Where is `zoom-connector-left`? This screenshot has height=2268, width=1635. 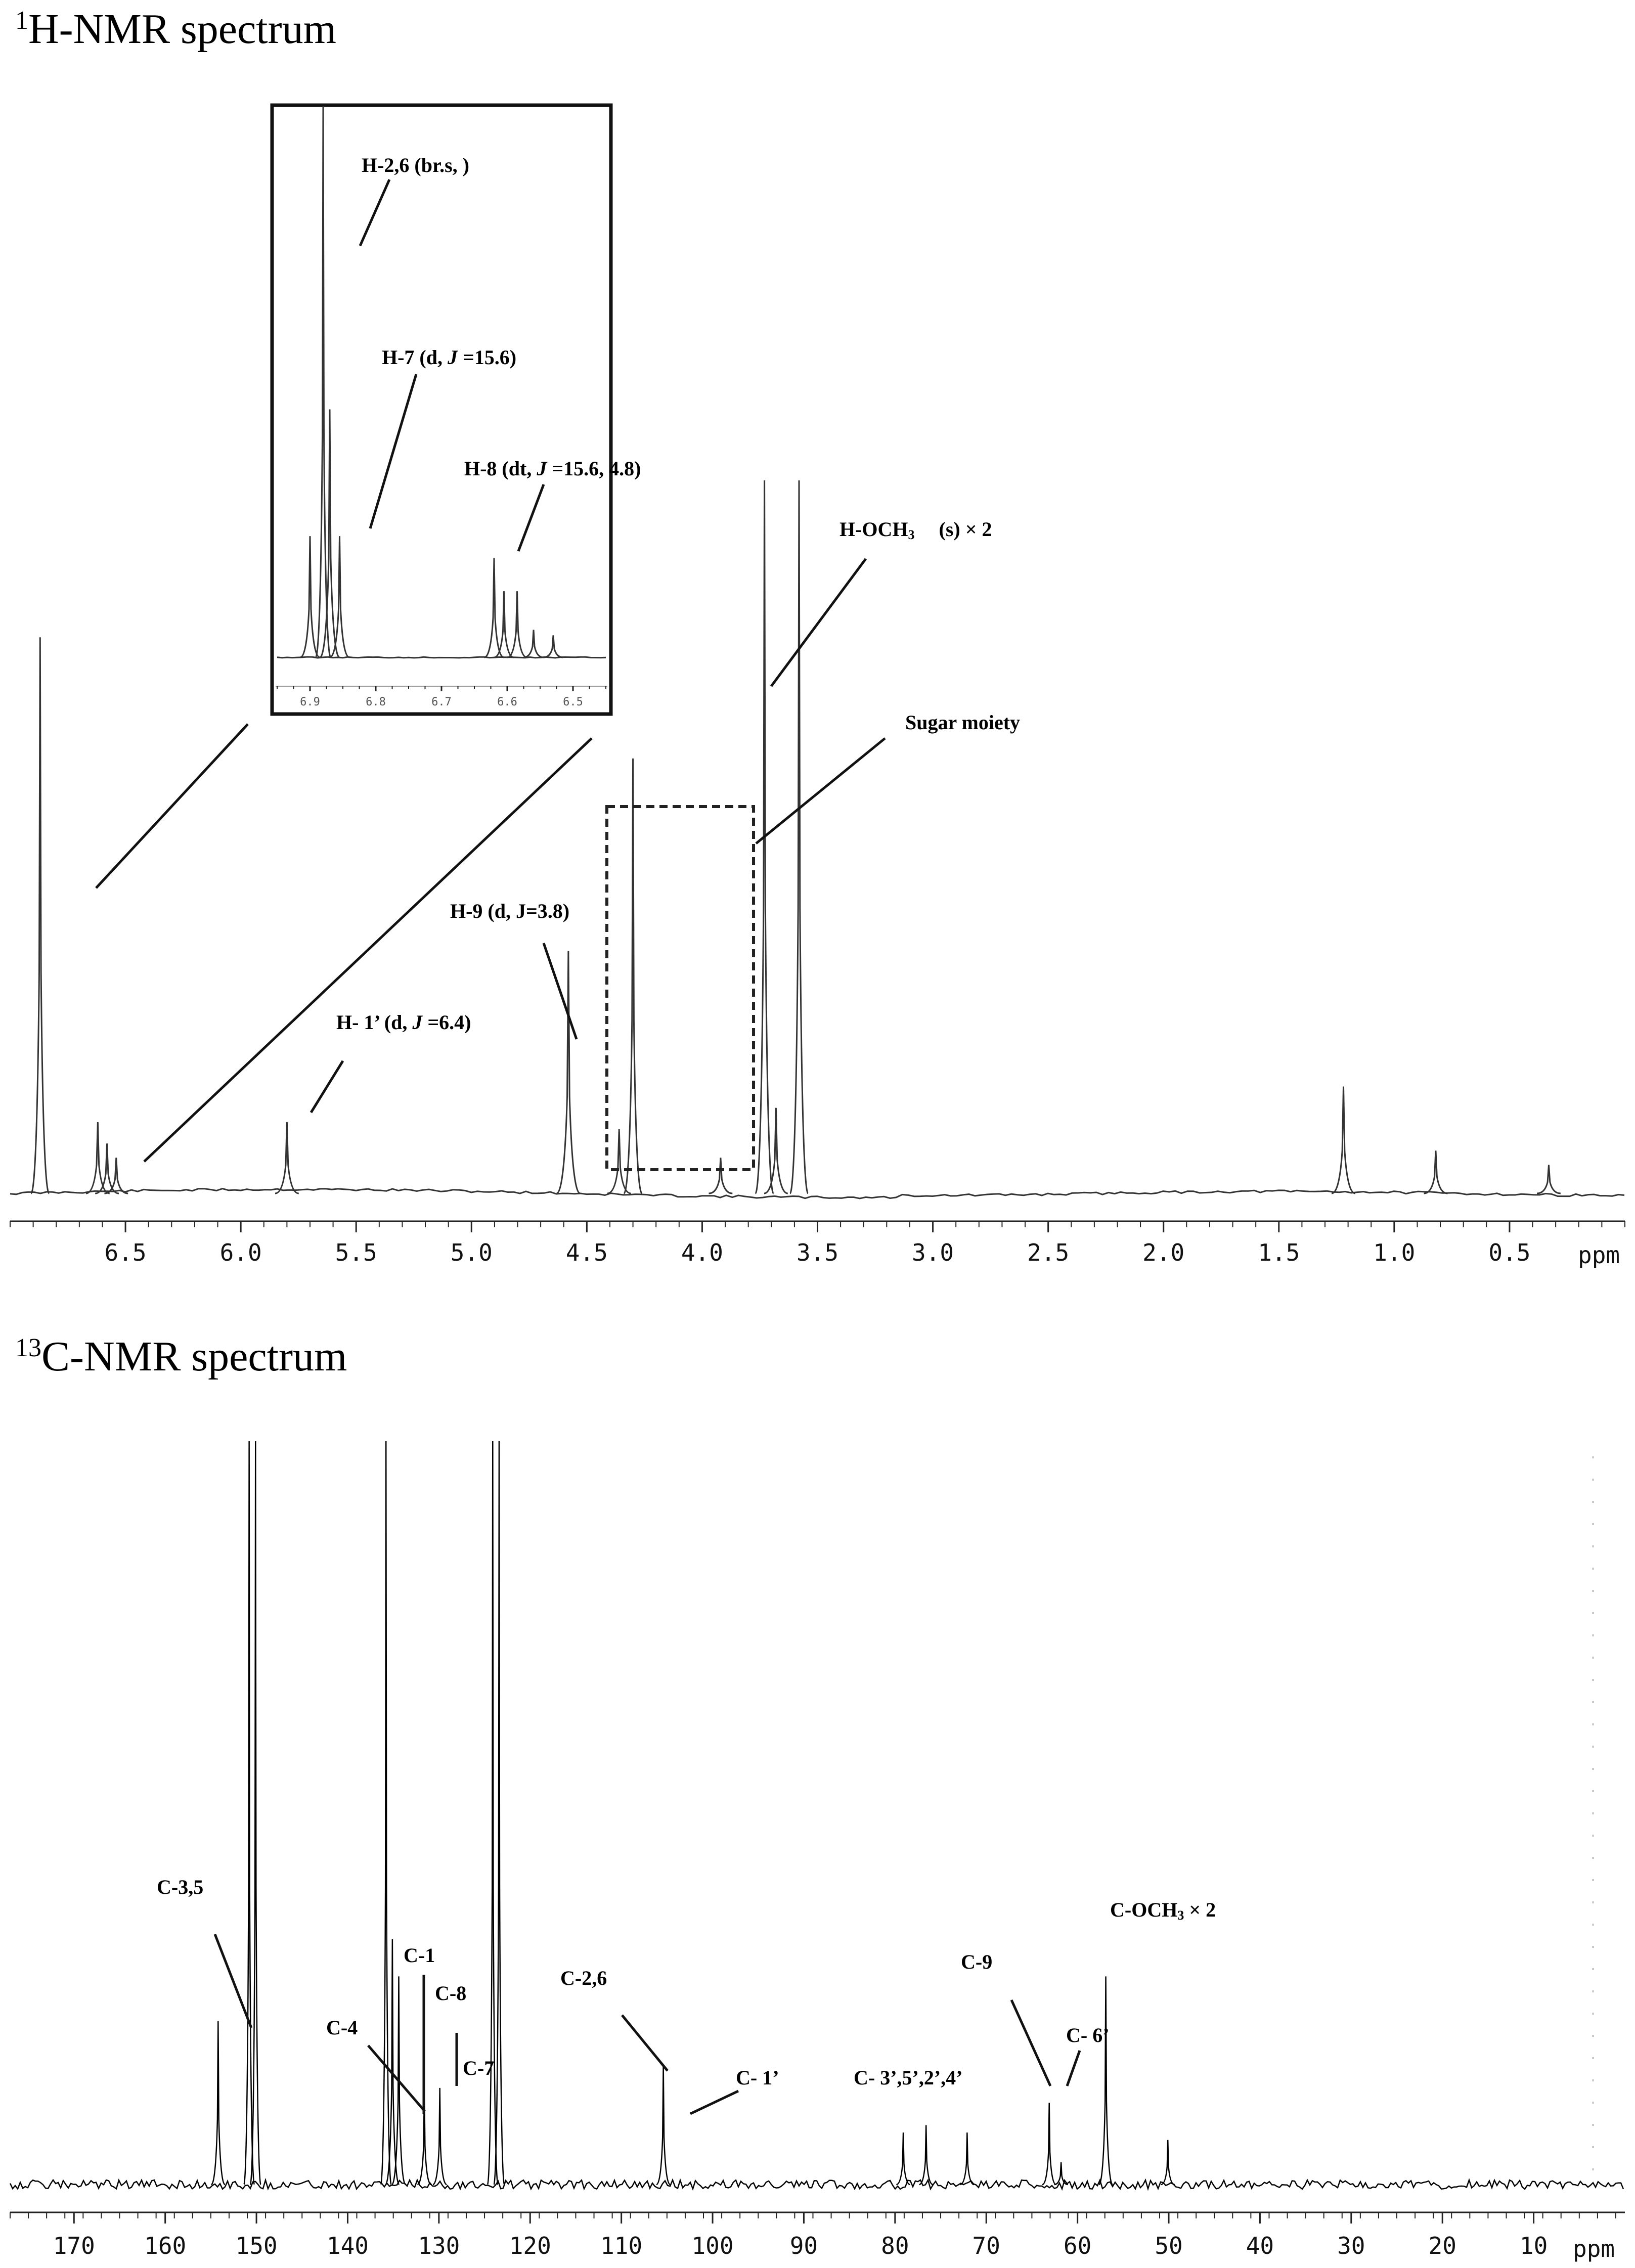
zoom-connector-left is located at coordinates (172, 806).